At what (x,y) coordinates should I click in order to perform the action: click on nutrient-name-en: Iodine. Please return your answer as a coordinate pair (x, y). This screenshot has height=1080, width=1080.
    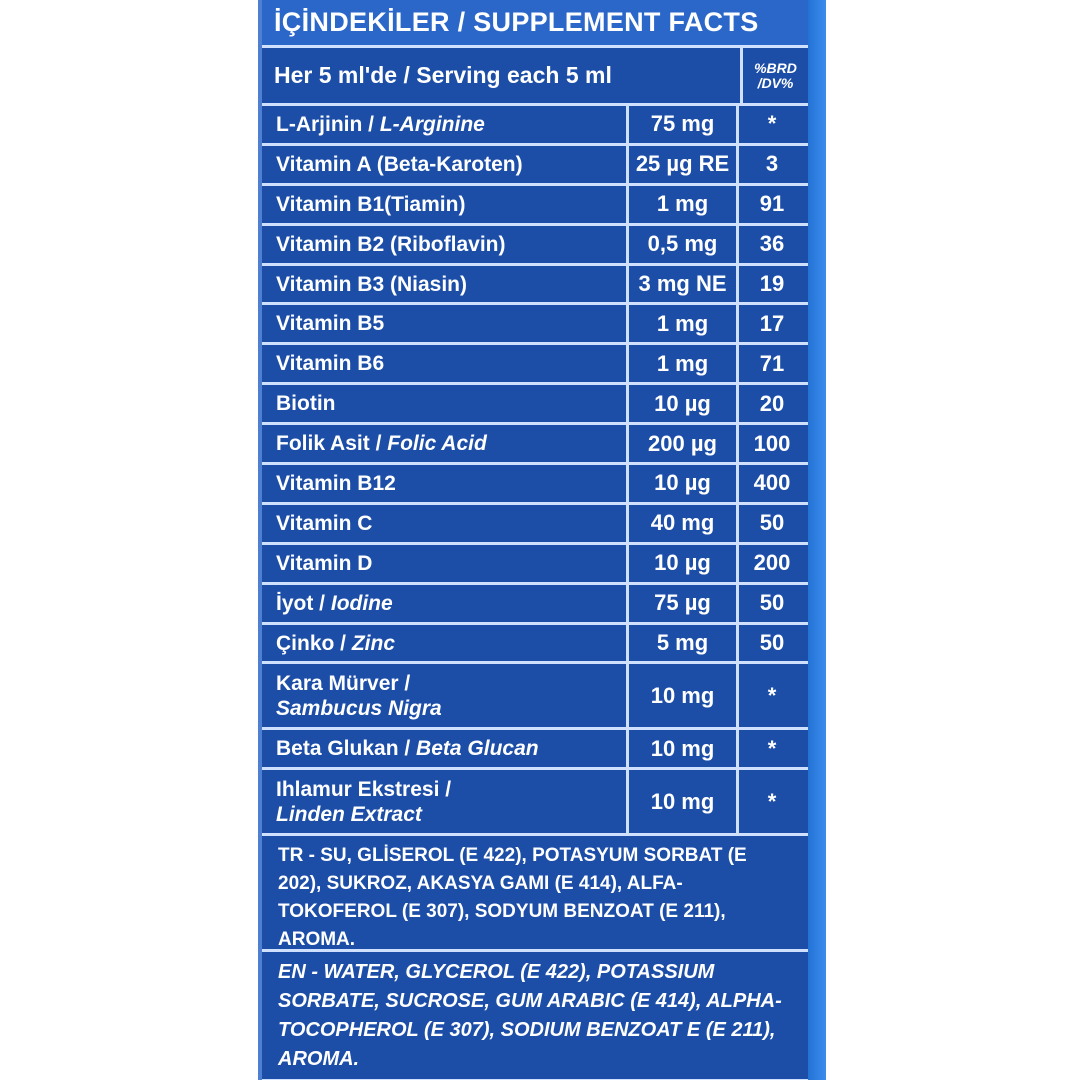
    Looking at the image, I should click on (361, 603).